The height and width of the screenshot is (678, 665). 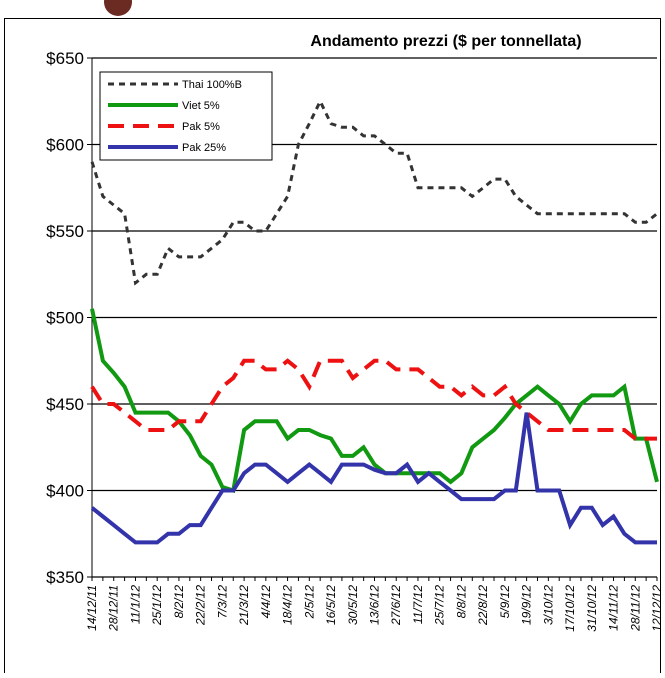 What do you see at coordinates (65, 491) in the screenshot?
I see `y-tick-label: $400` at bounding box center [65, 491].